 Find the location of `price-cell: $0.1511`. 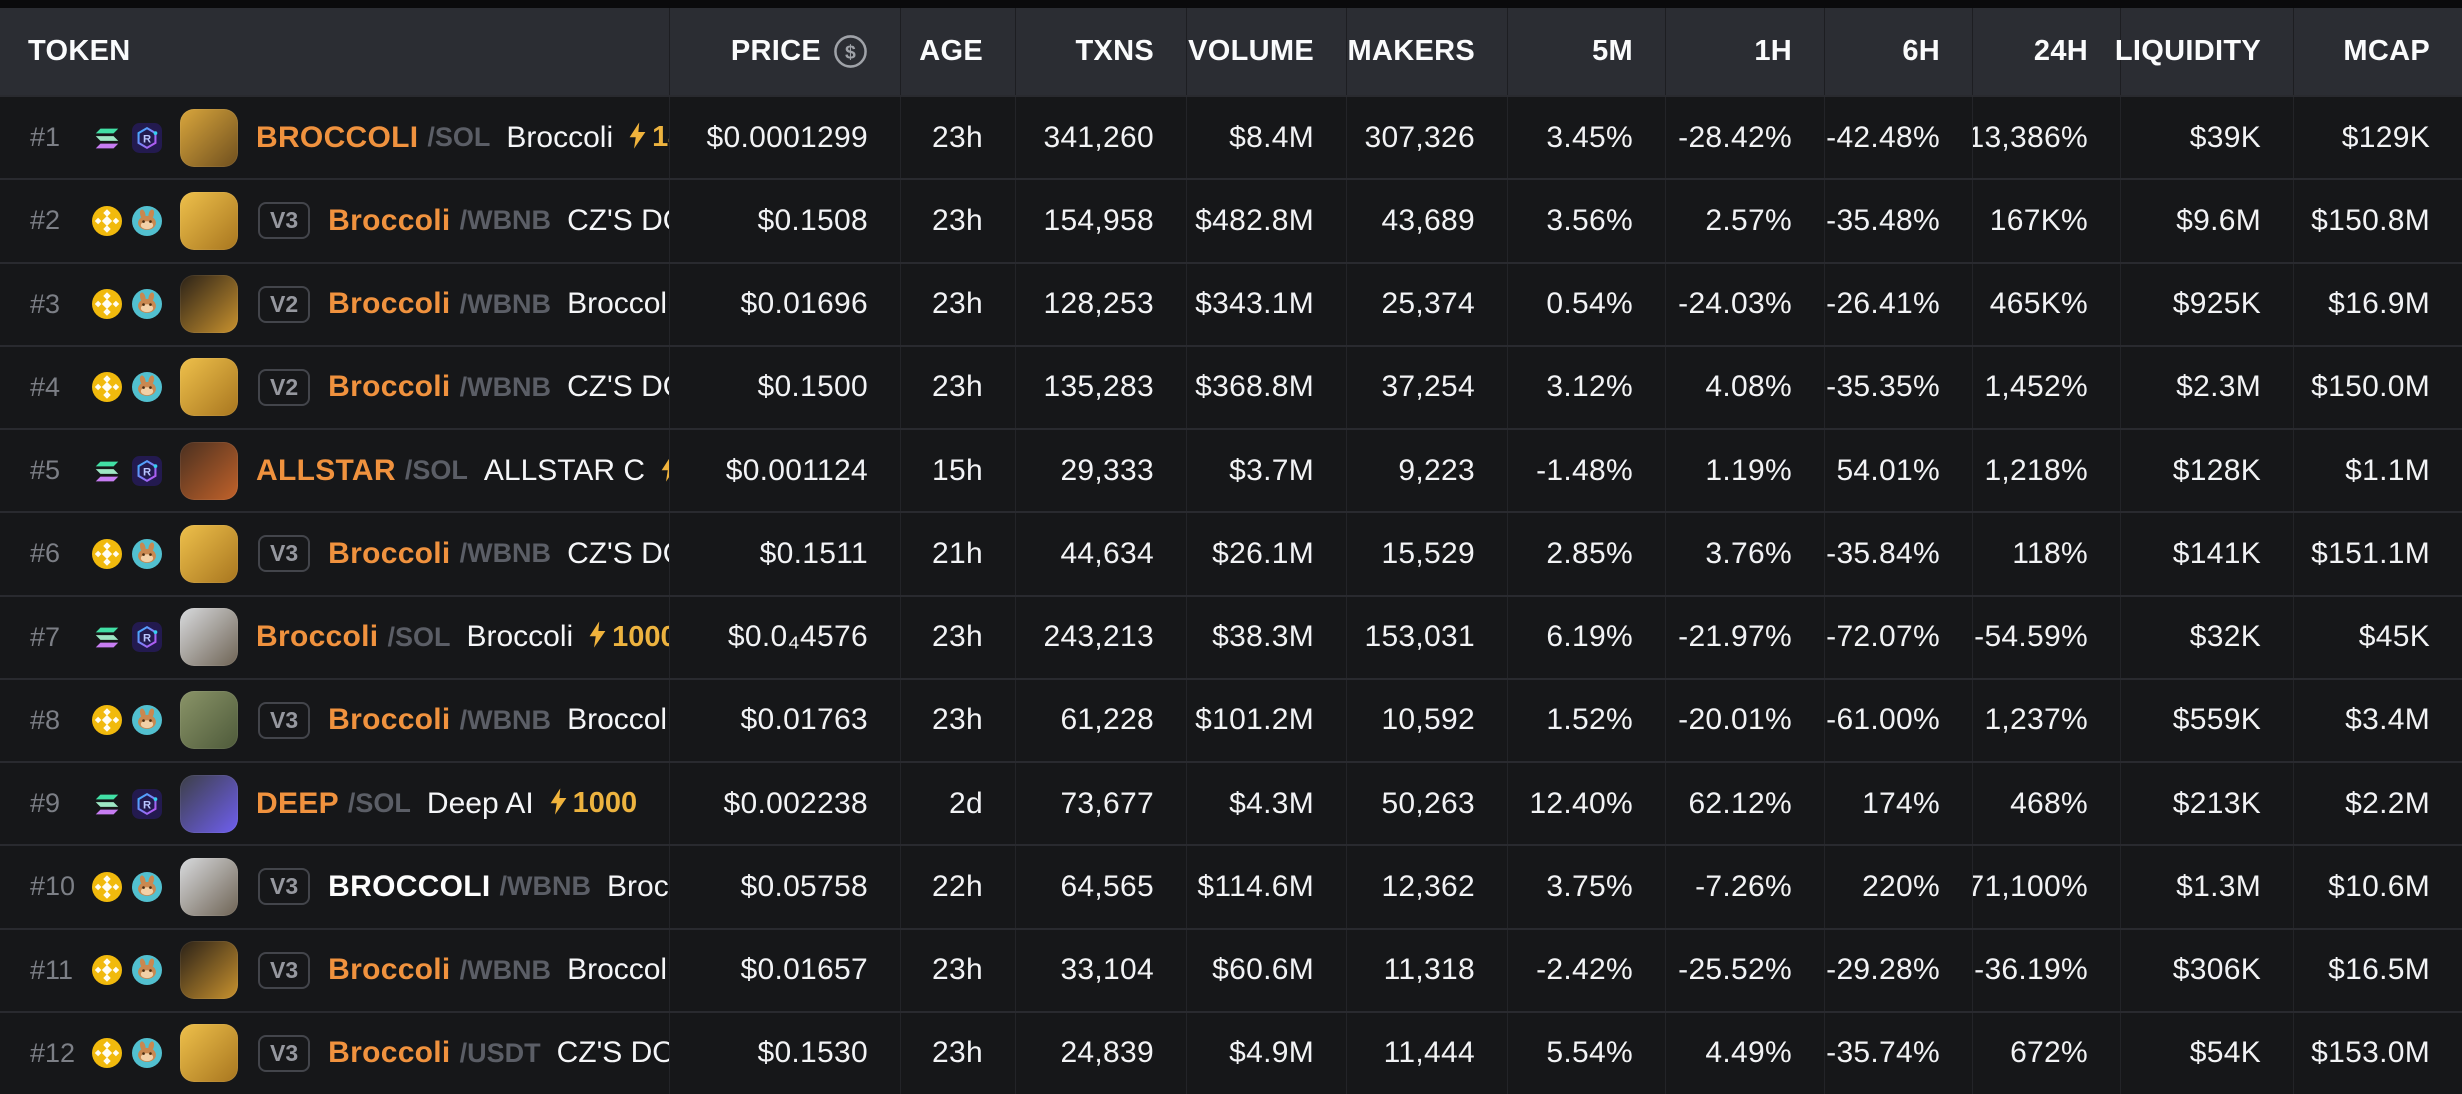

price-cell: $0.1511 is located at coordinates (784, 554).